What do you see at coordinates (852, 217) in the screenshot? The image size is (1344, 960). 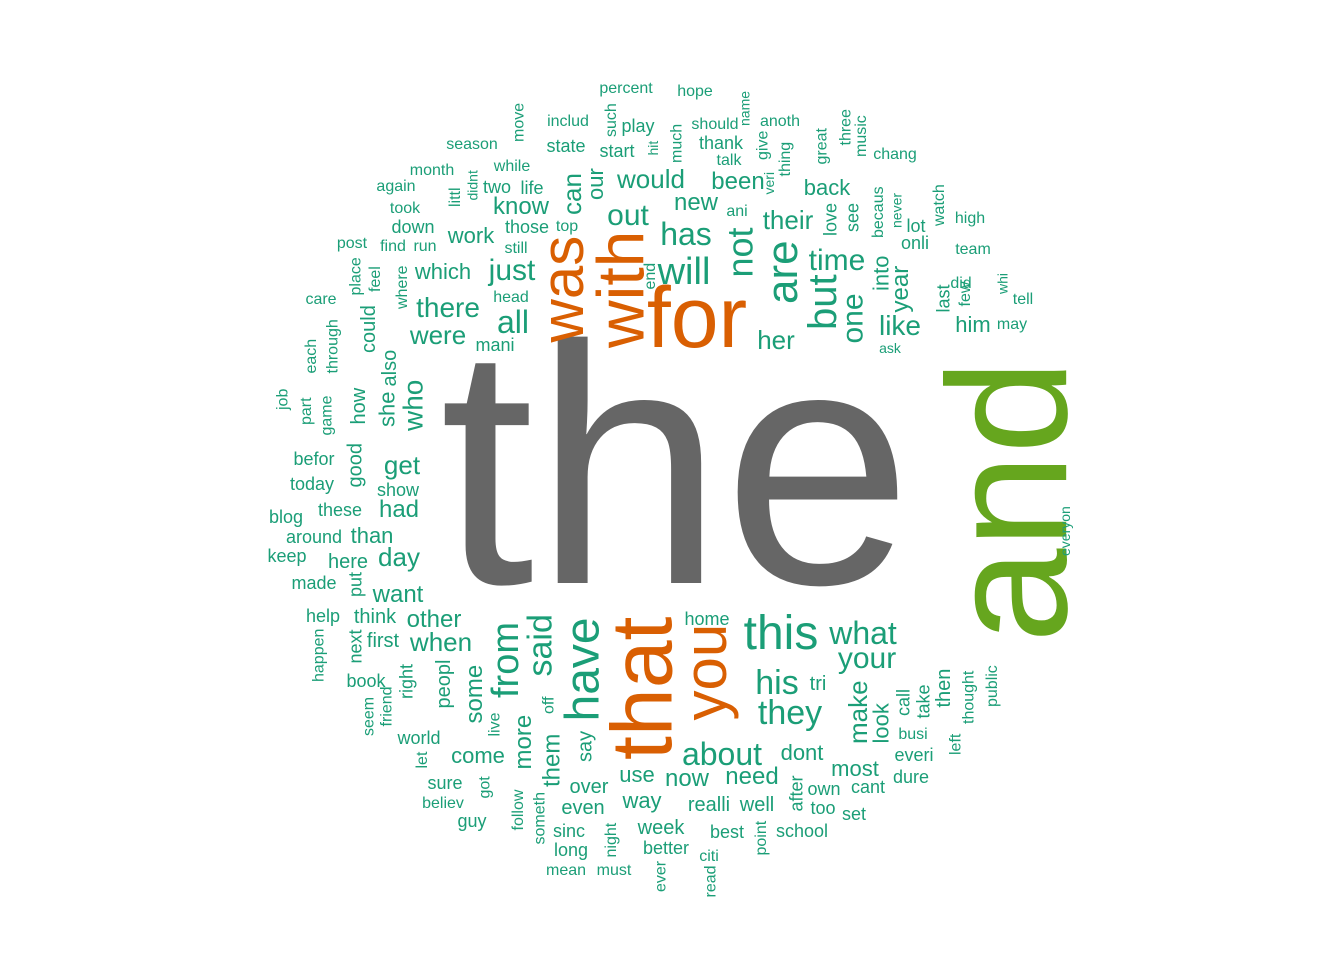 I see `word-see: see` at bounding box center [852, 217].